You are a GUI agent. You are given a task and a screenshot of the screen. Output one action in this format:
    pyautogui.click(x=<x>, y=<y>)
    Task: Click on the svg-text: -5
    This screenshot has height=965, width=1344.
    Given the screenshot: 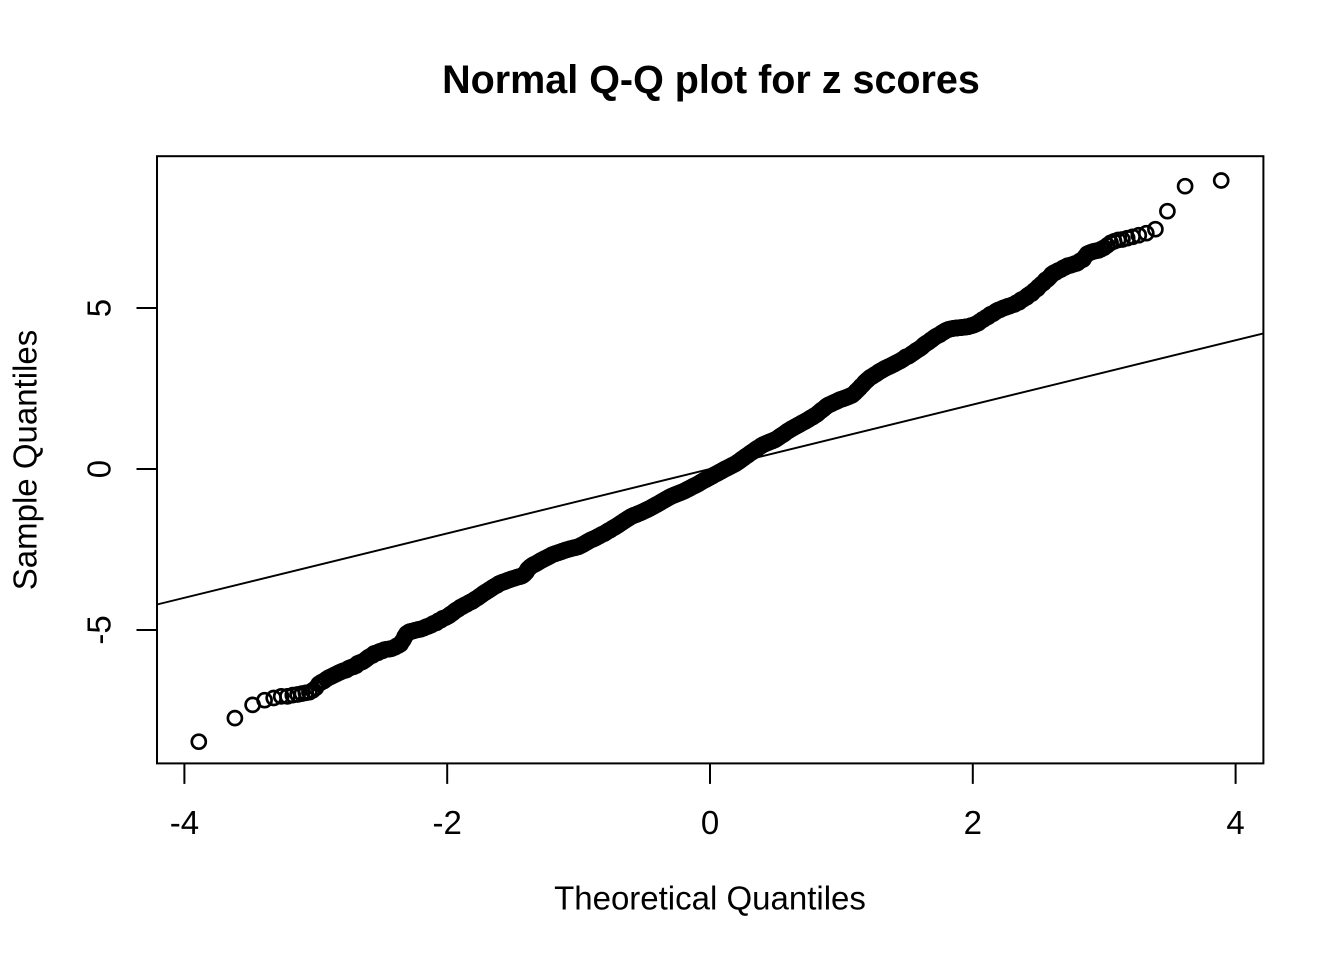 What is the action you would take?
    pyautogui.click(x=99, y=629)
    